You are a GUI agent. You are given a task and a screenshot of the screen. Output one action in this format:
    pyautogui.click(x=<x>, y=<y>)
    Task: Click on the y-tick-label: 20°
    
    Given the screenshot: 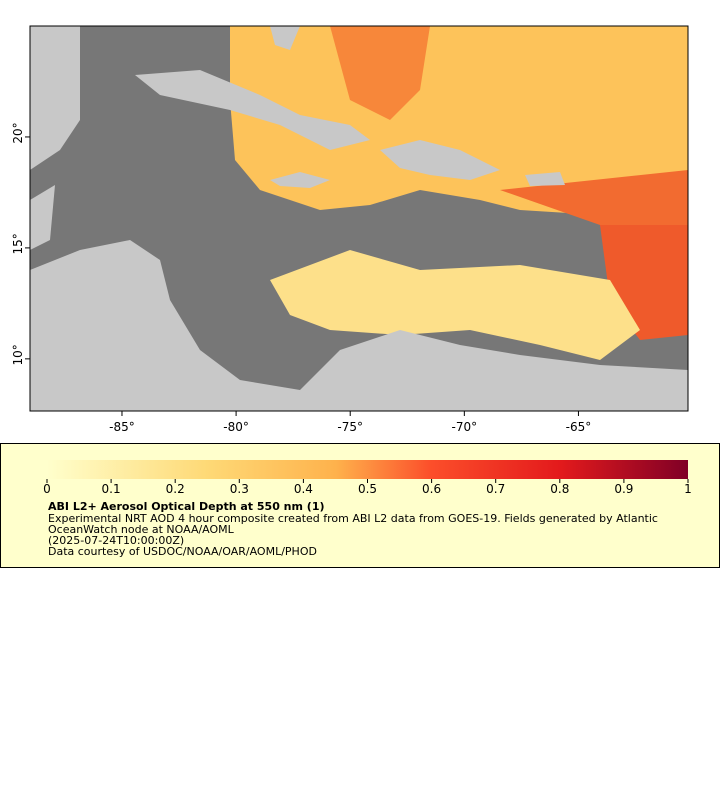 What is the action you would take?
    pyautogui.click(x=18, y=132)
    